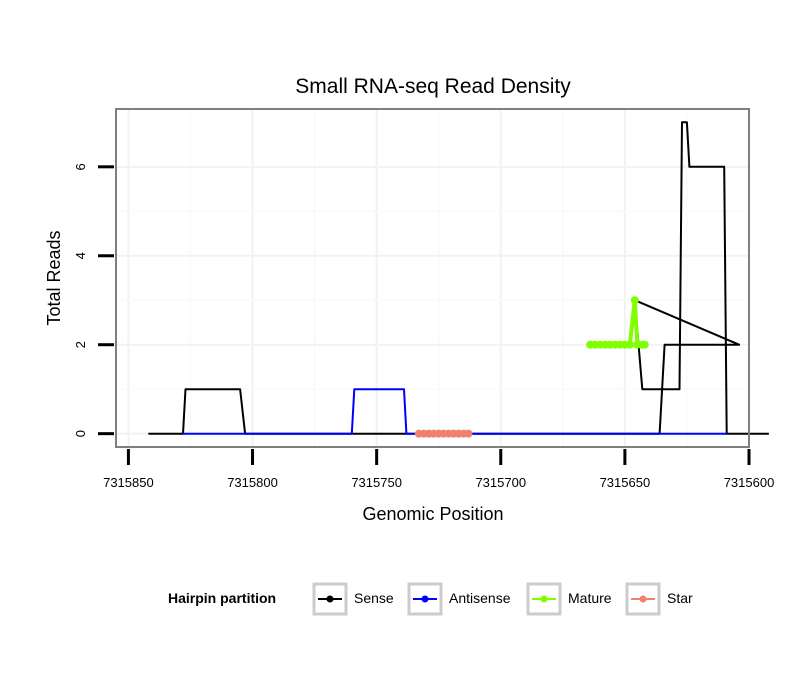  I want to click on legend-label-star: Star, so click(680, 598).